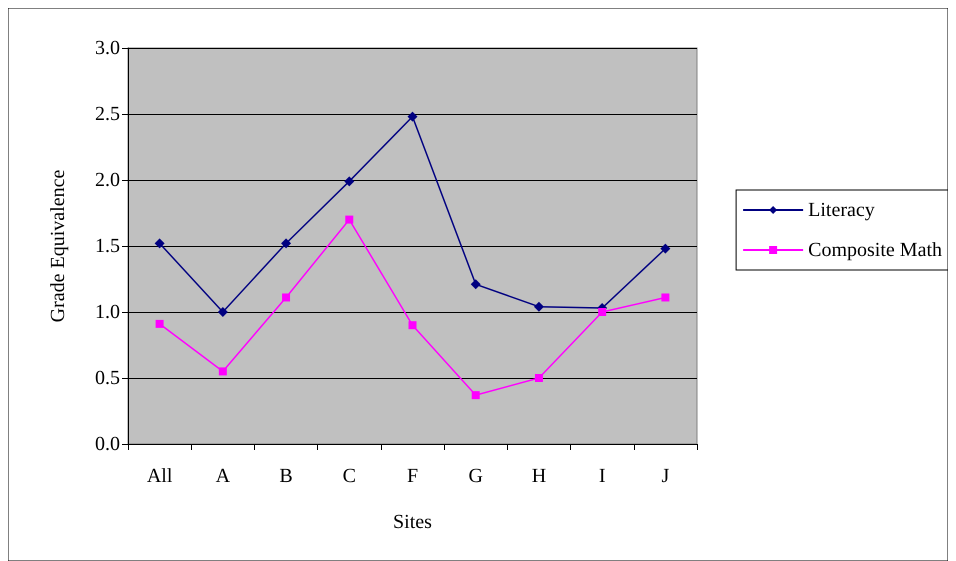  What do you see at coordinates (107, 444) in the screenshot?
I see `y-tick-label: 0.0` at bounding box center [107, 444].